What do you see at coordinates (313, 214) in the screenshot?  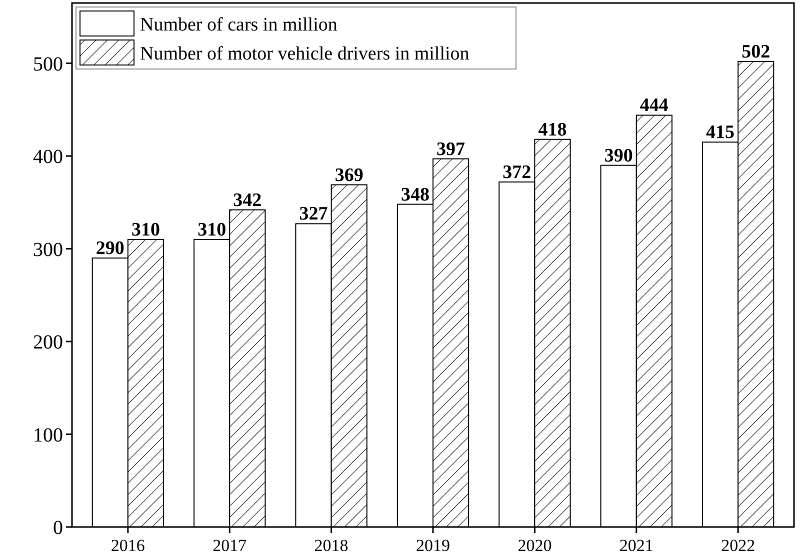 I see `data-label: 327` at bounding box center [313, 214].